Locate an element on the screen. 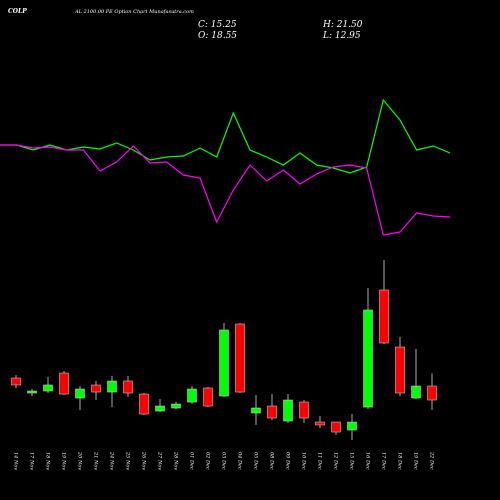 This screenshot has height=500, width=500. x-tick-label: 19 Nov is located at coordinates (64, 461).